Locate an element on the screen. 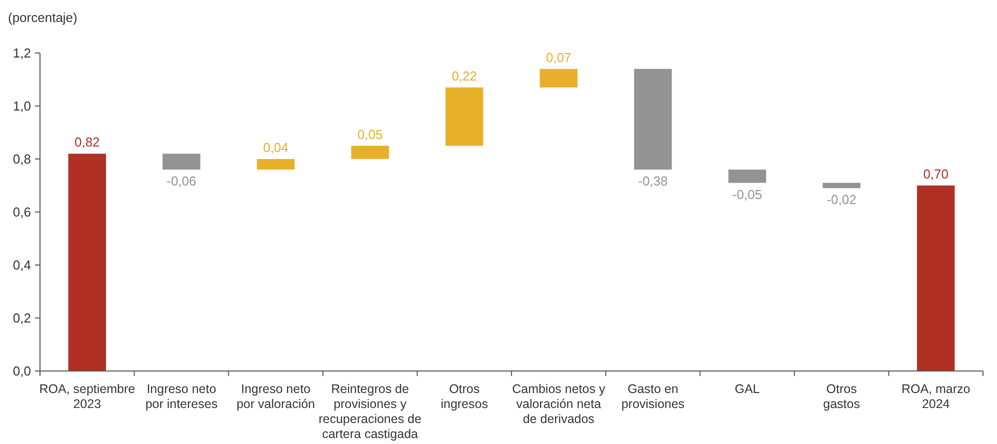 This screenshot has width=997, height=444. data-label: -0,02 is located at coordinates (841, 200).